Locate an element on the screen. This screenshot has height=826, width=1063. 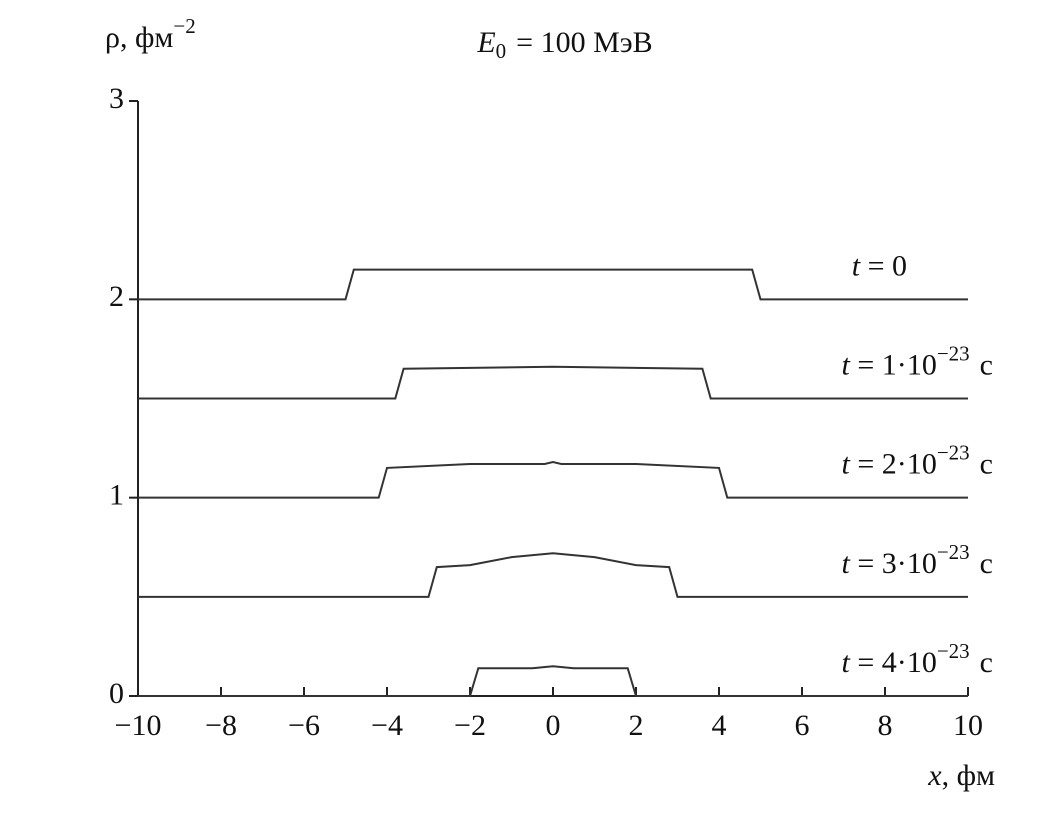
series-label: t = 0 is located at coordinates (879, 265).